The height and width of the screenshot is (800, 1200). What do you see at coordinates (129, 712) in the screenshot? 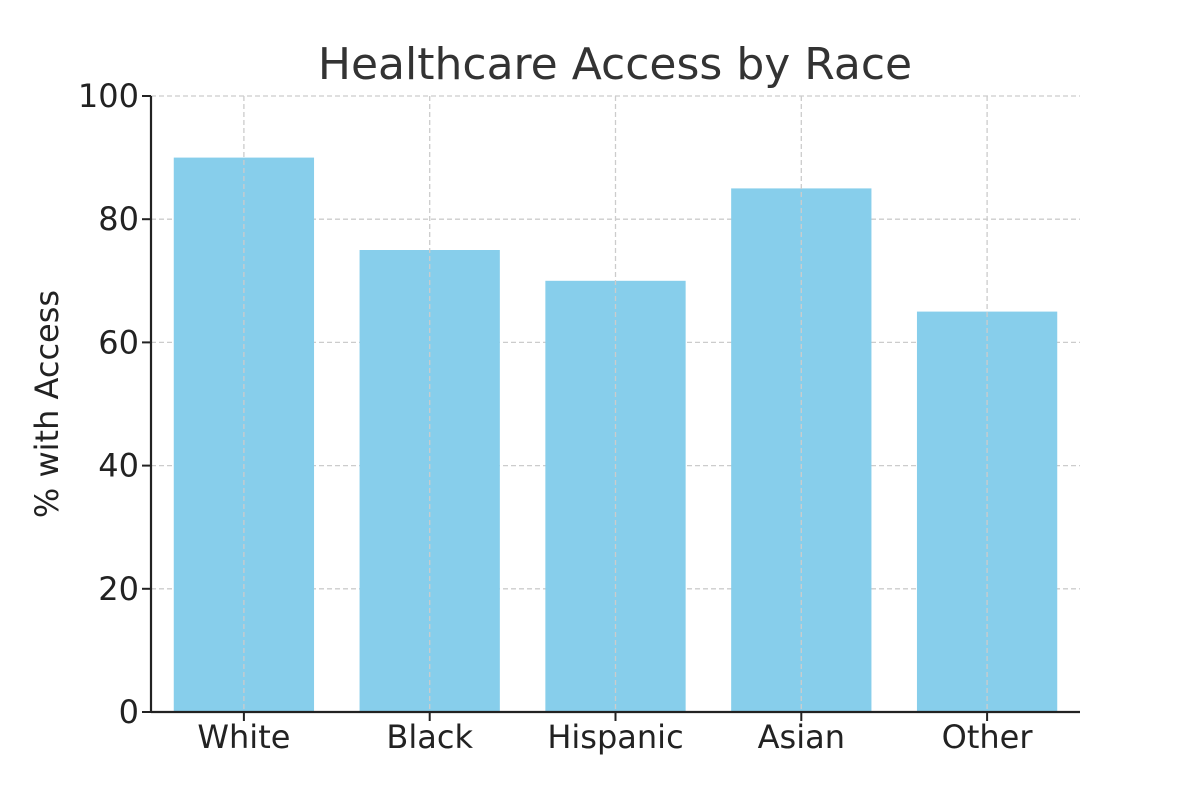
I see `y-tick-label: 0` at bounding box center [129, 712].